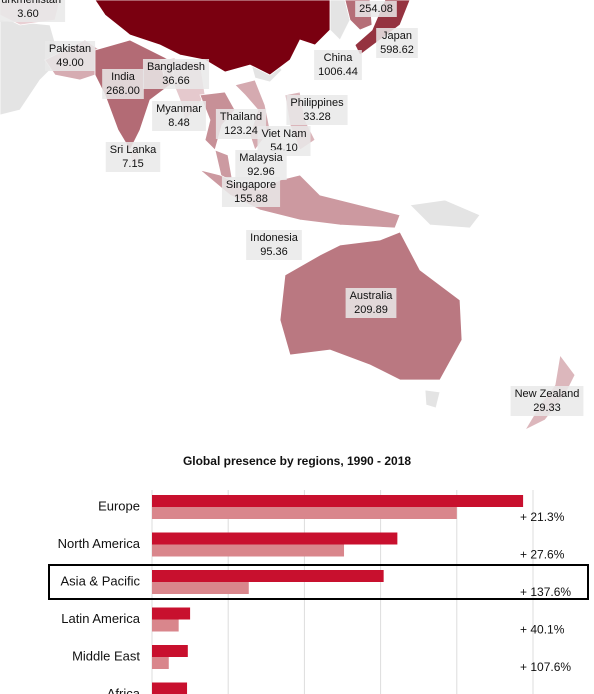 The width and height of the screenshot is (594, 694). Describe the element at coordinates (99, 543) in the screenshot. I see `category-label: North America` at that location.